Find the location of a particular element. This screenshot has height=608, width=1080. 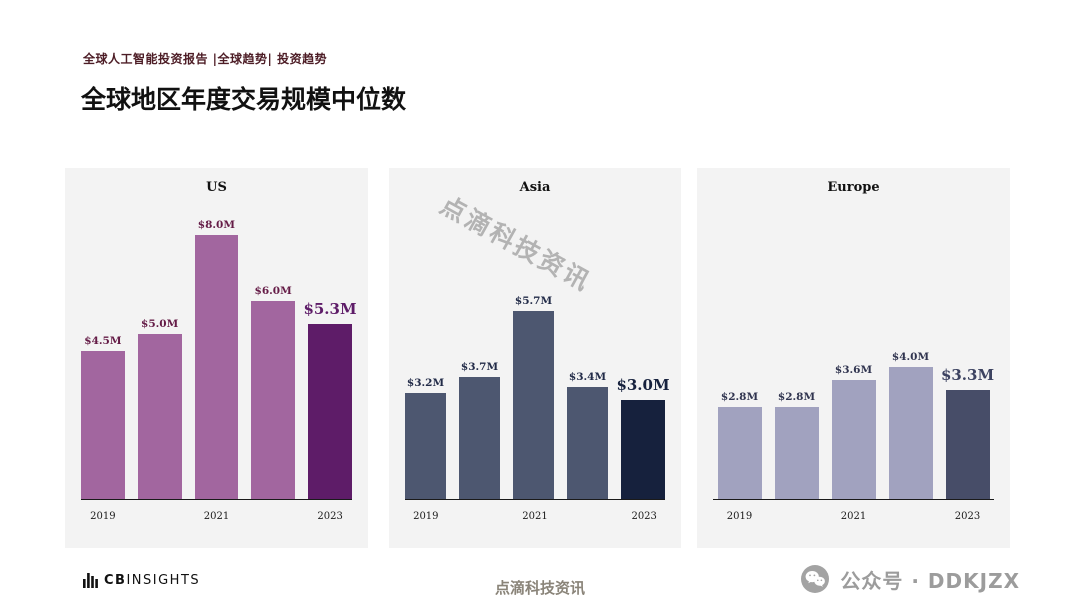

panel-title: US is located at coordinates (216, 187).